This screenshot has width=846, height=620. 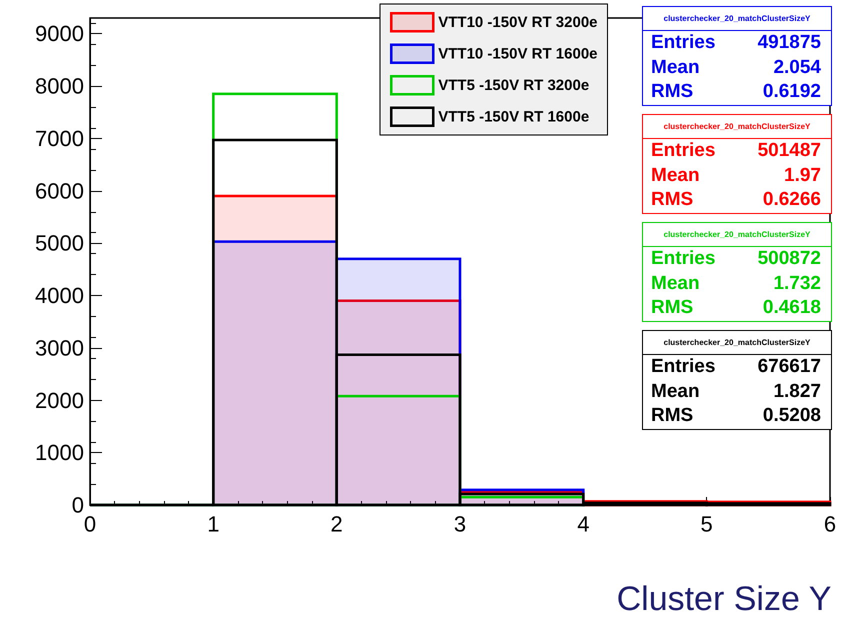 What do you see at coordinates (59, 453) in the screenshot?
I see `y-tick-label: 1000` at bounding box center [59, 453].